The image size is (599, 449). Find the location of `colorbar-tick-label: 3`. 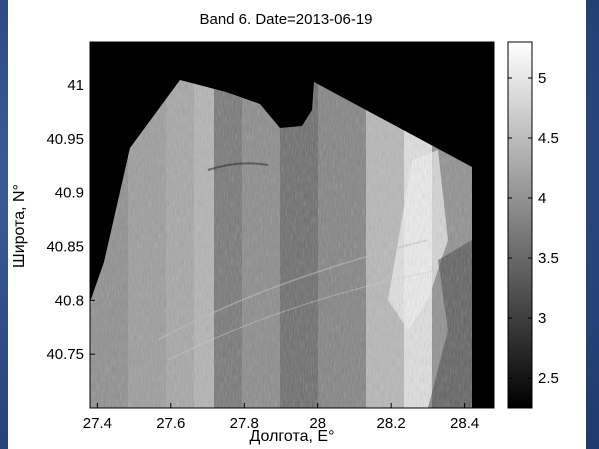

colorbar-tick-label: 3 is located at coordinates (542, 318).